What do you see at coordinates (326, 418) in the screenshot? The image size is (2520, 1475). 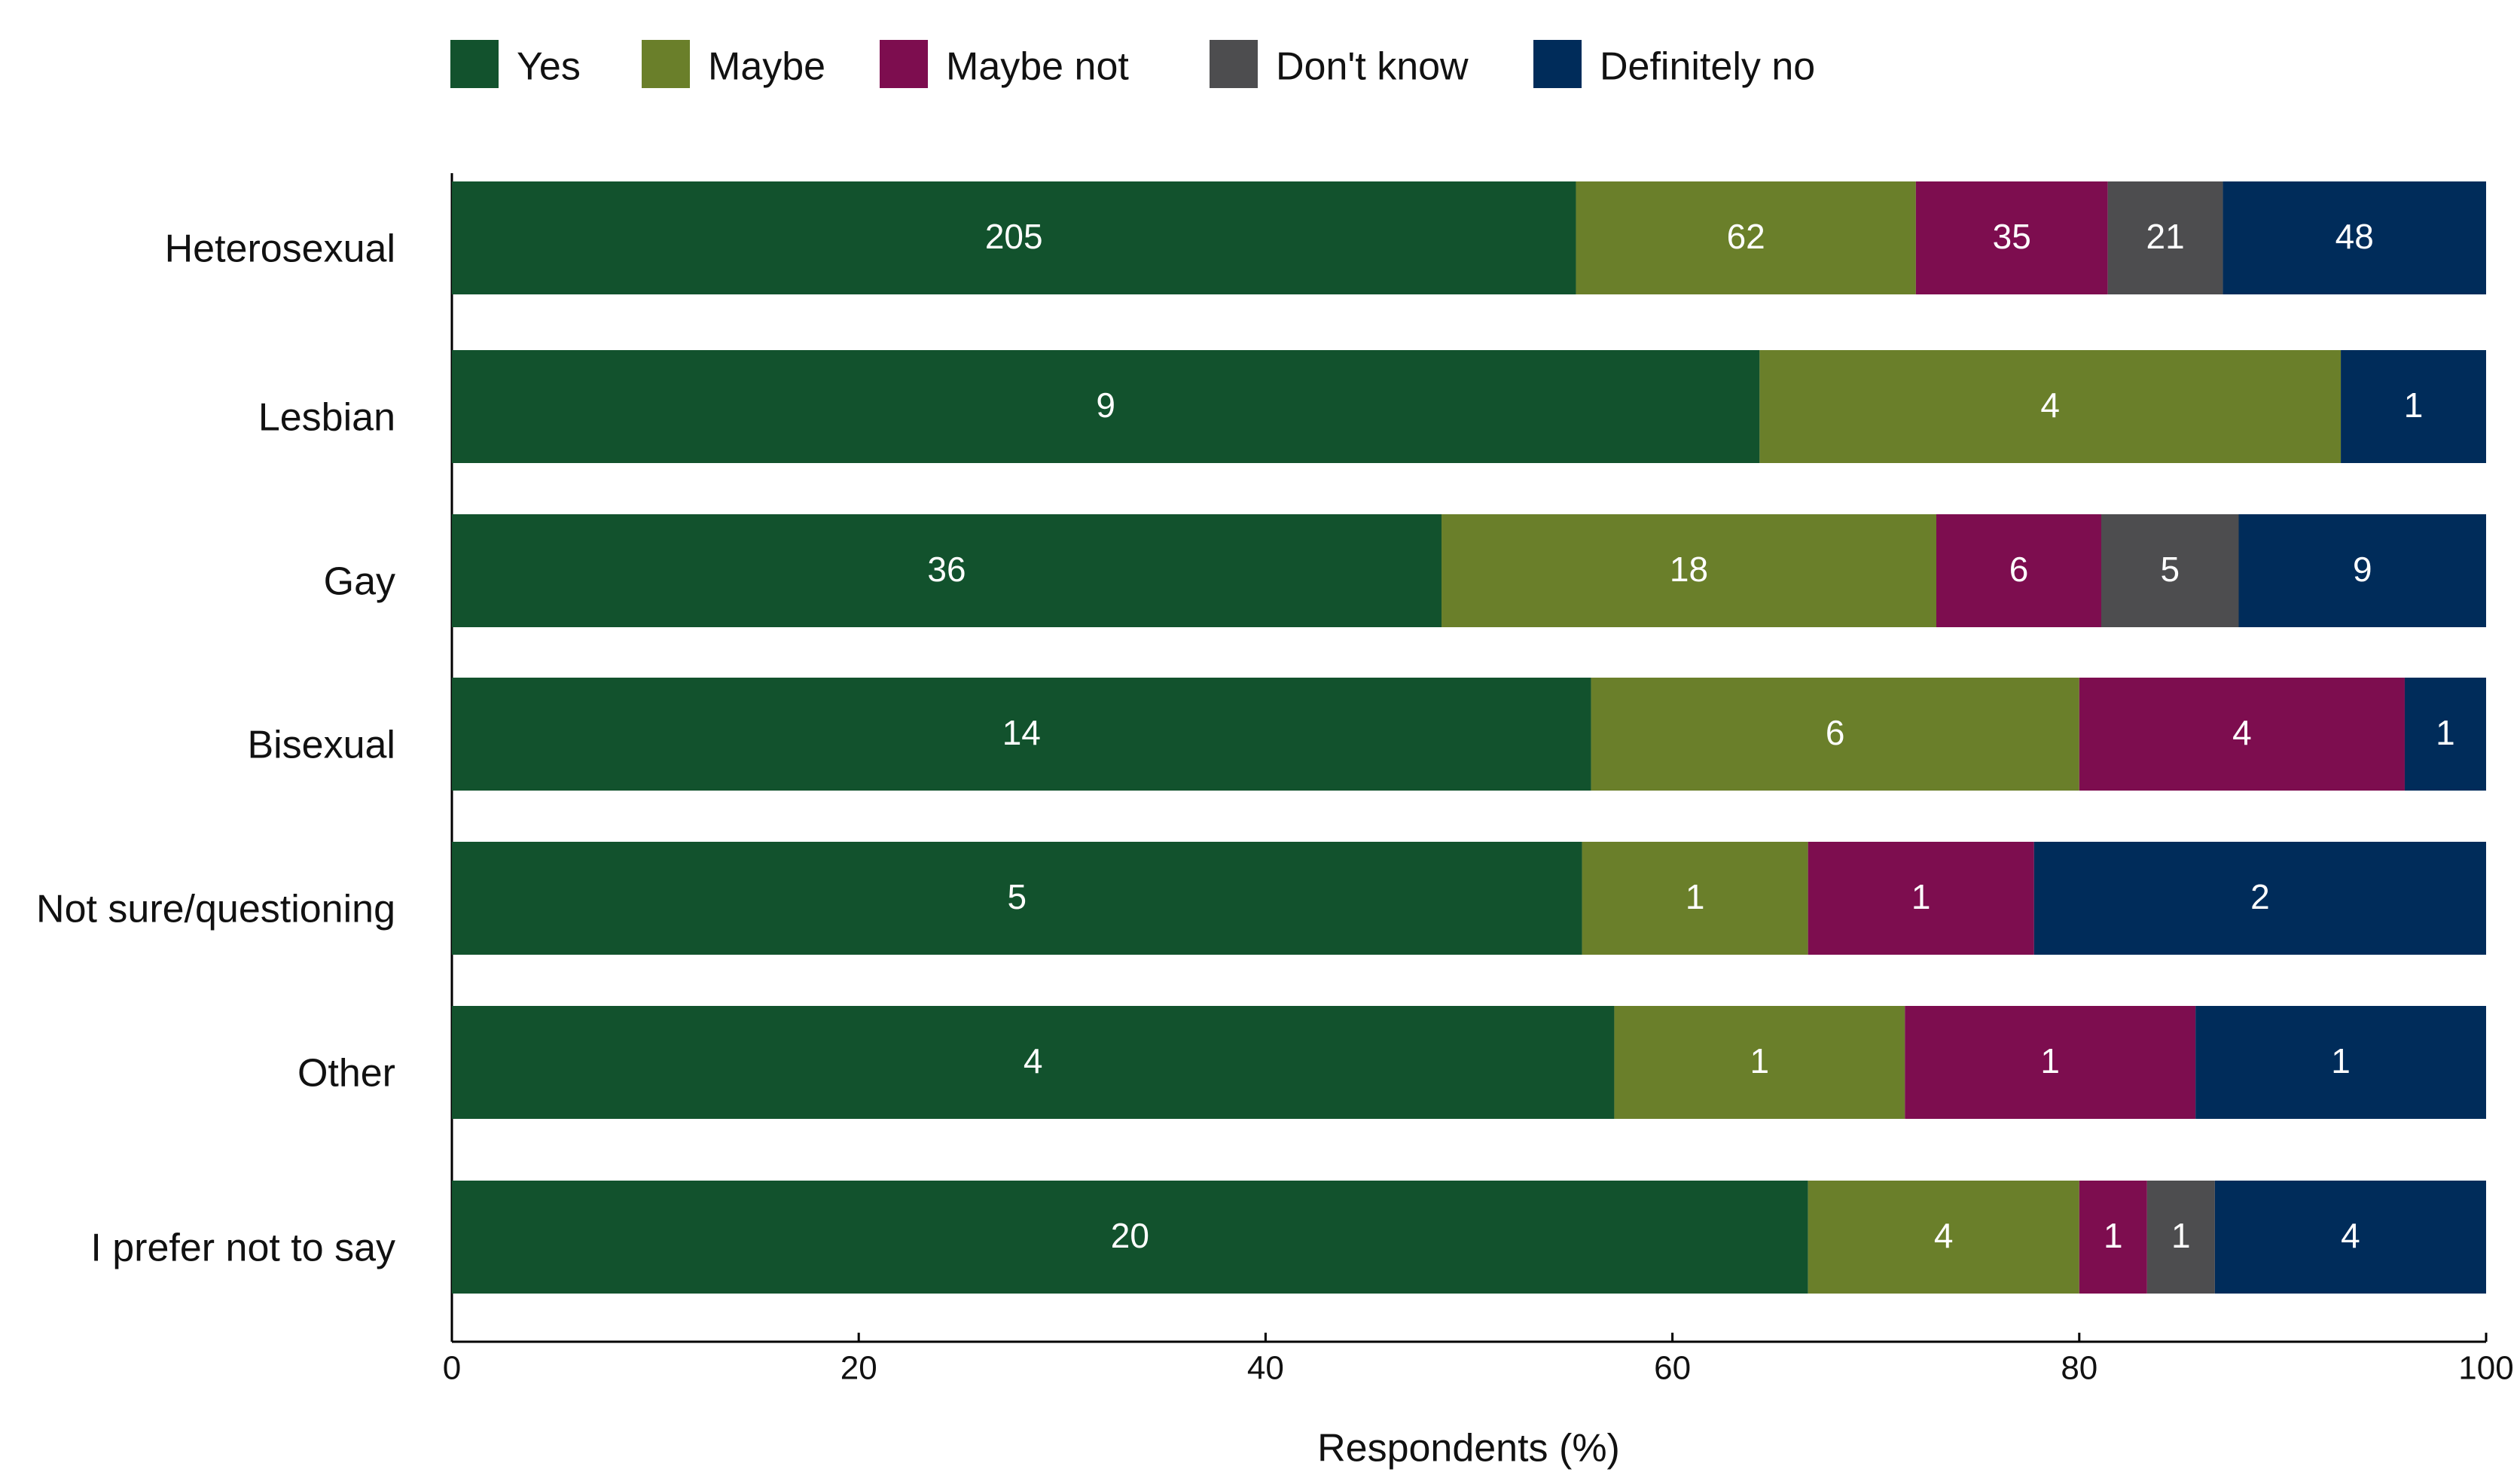 I see `y-tick-label: Lesbian` at bounding box center [326, 418].